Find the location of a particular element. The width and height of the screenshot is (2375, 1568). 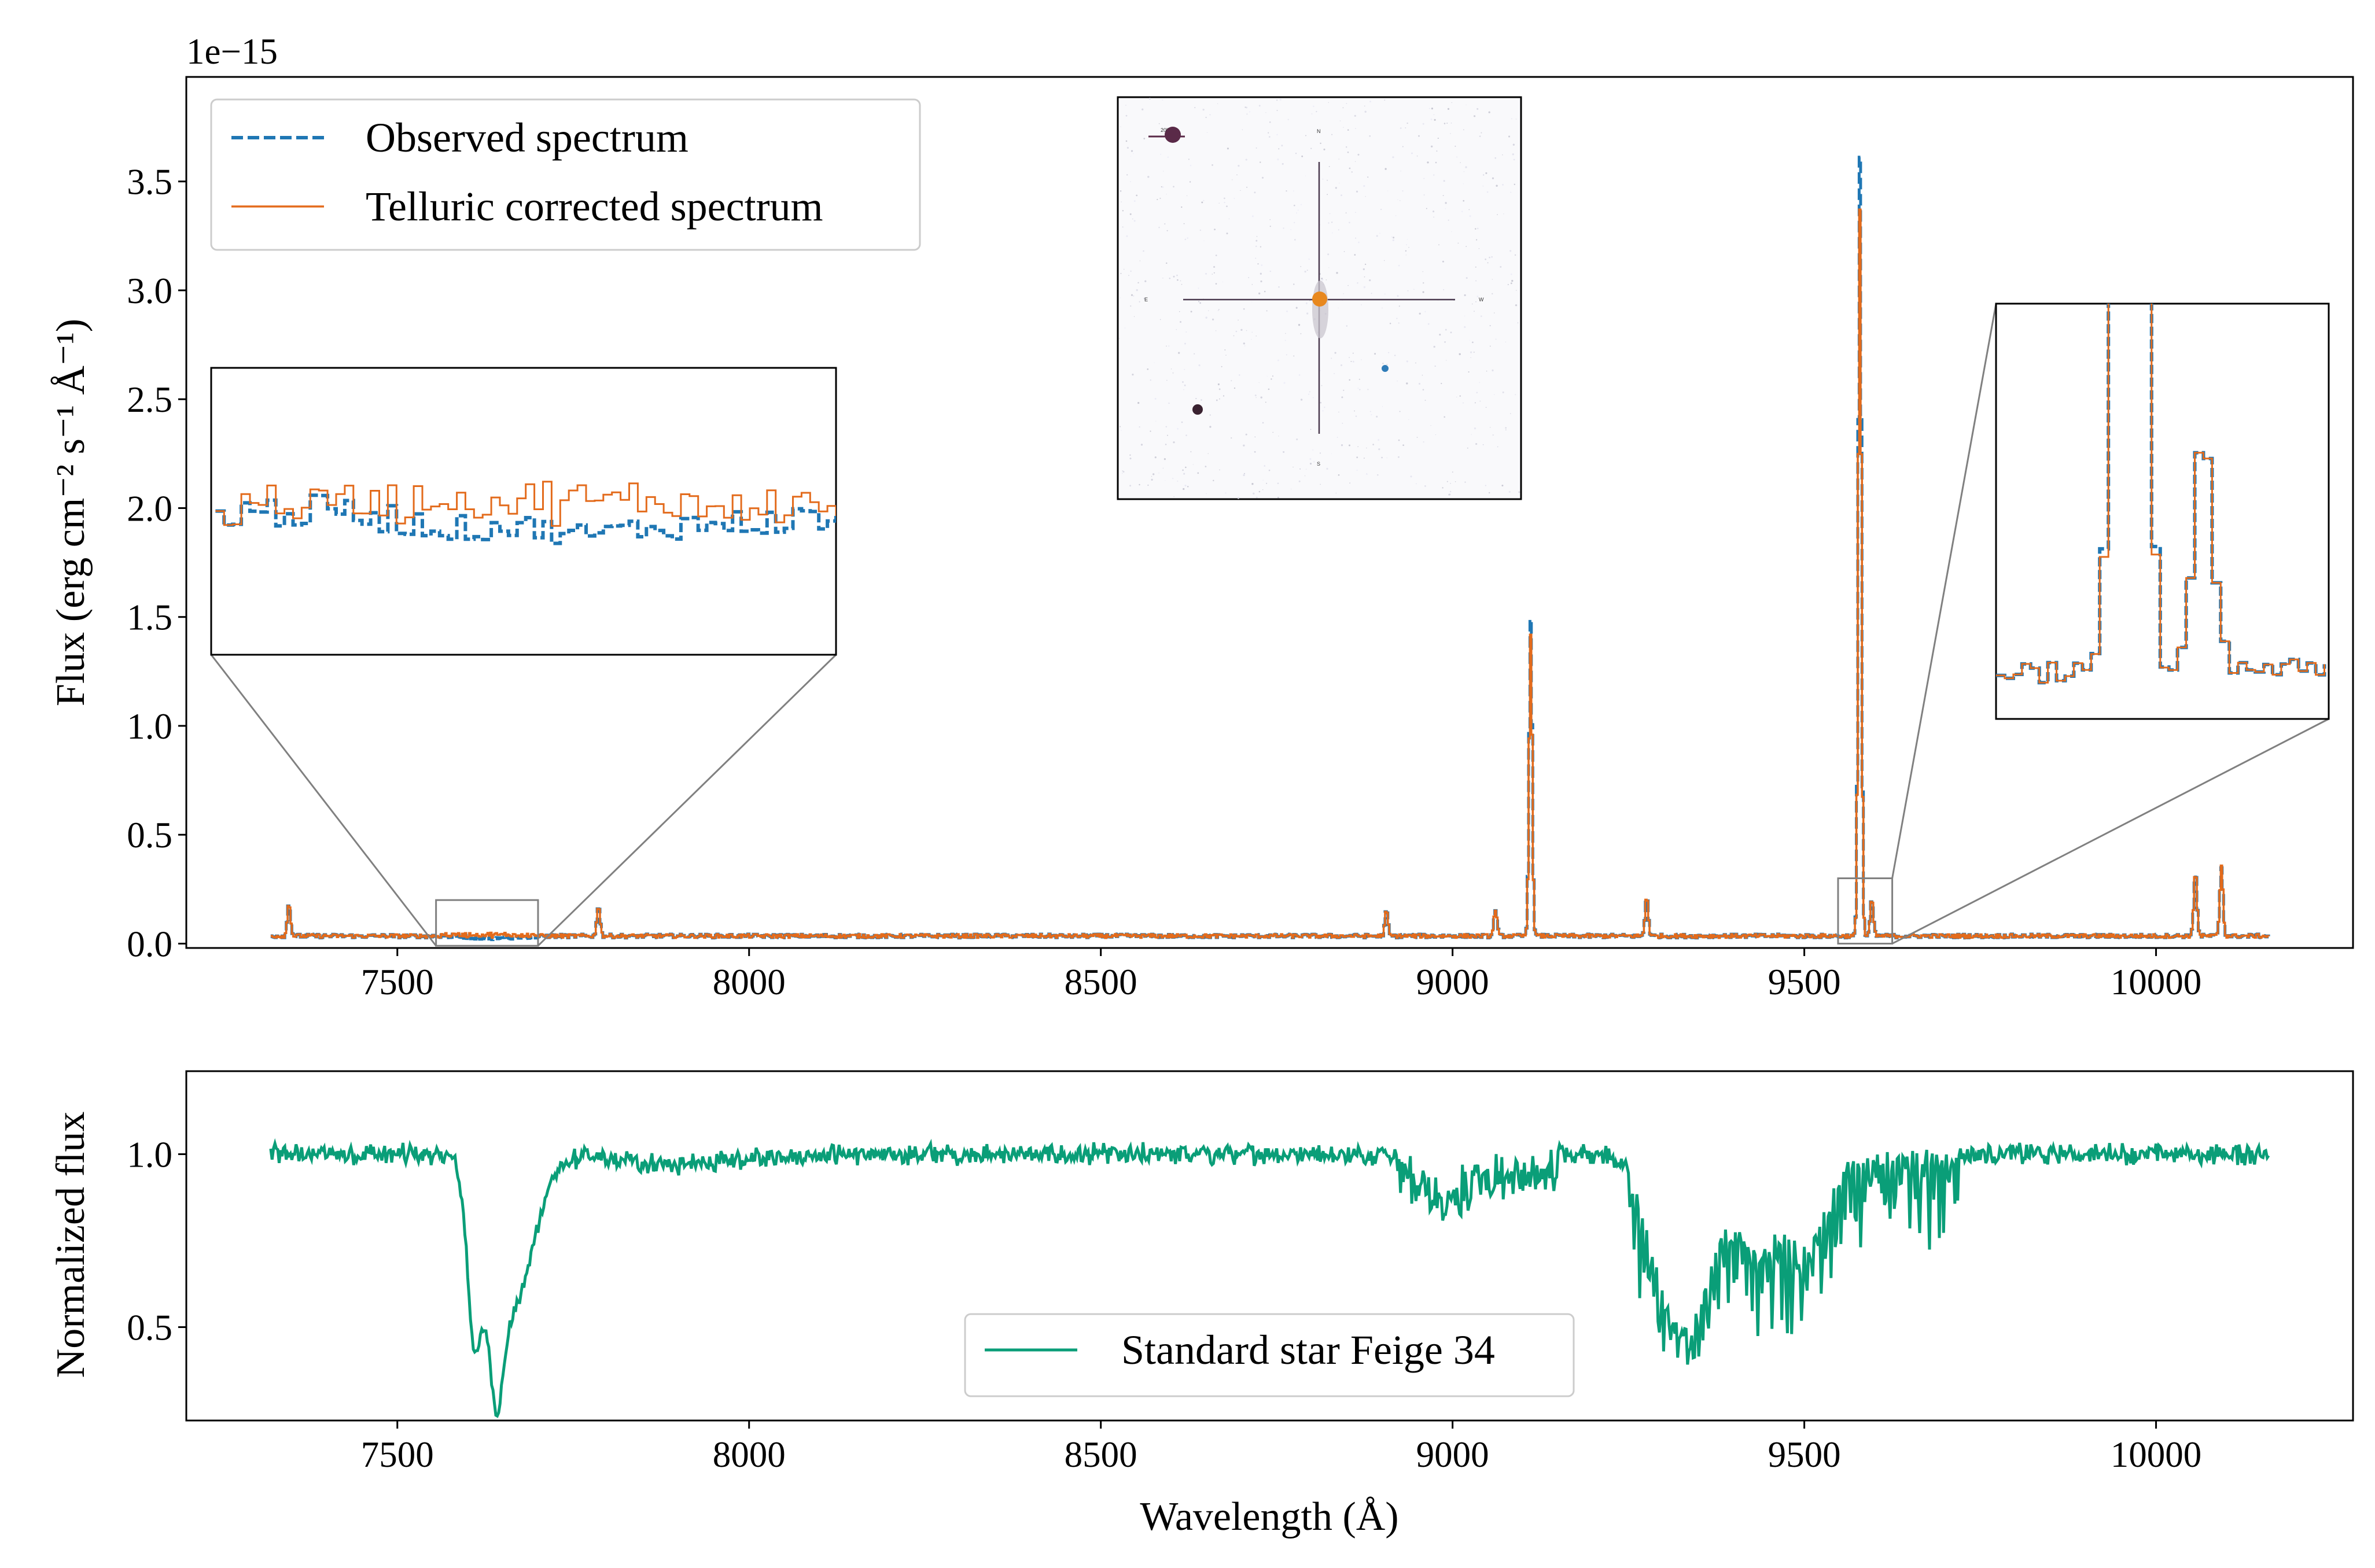

target-galaxy is located at coordinates (1320, 309).